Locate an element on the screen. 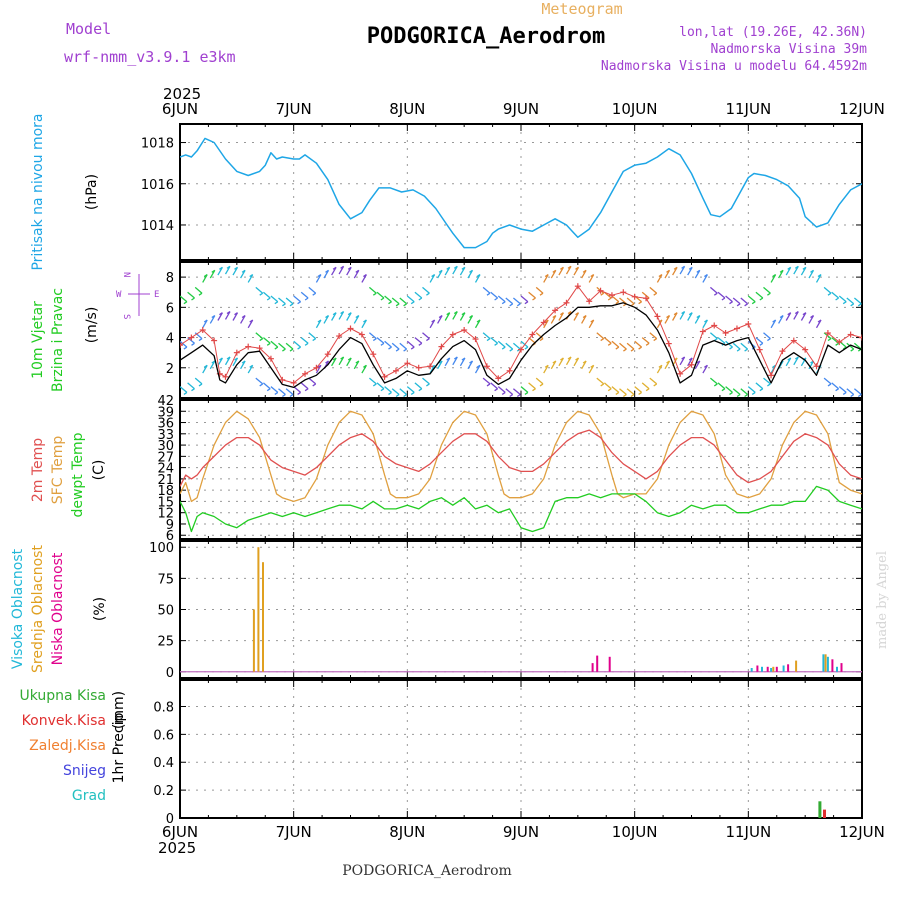 The width and height of the screenshot is (900, 900). bottom-date-label: 9JUN is located at coordinates (521, 832).